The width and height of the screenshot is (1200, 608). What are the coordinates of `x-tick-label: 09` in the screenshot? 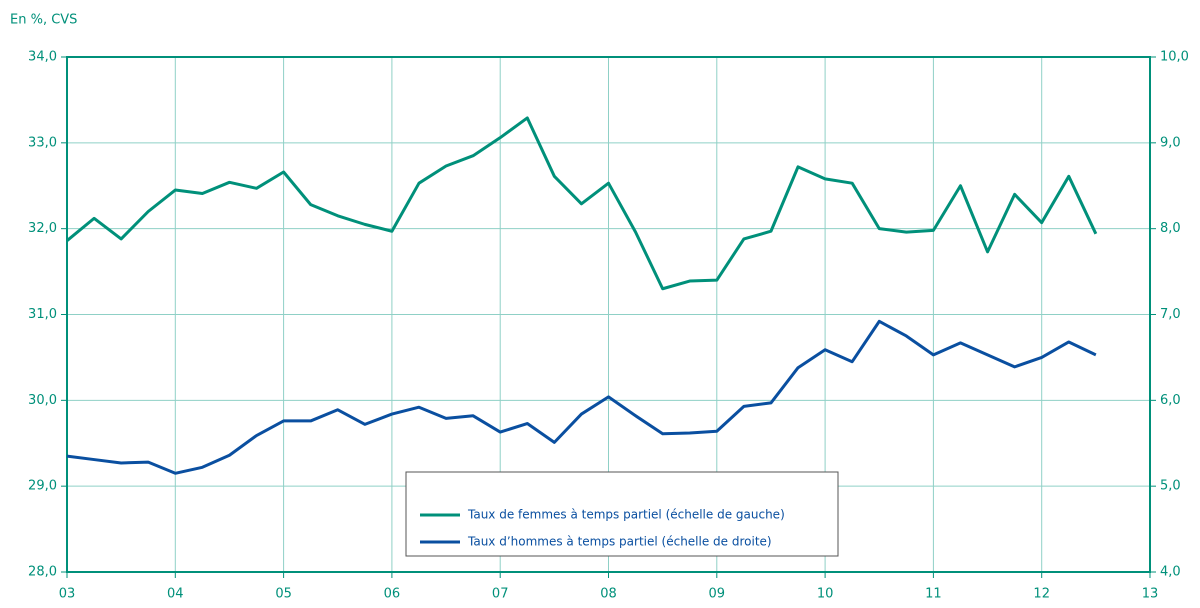 It's located at (717, 594).